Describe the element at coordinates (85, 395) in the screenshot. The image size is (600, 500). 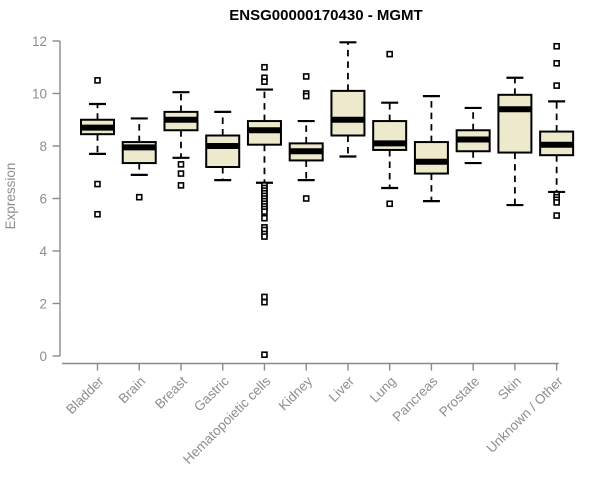
I see `x-tick-label: Bladder` at that location.